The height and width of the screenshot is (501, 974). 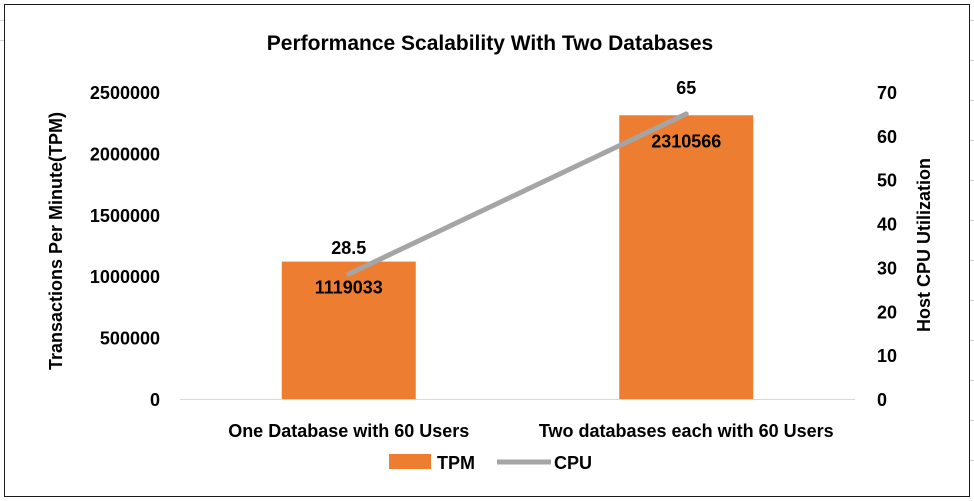 What do you see at coordinates (887, 181) in the screenshot?
I see `right-tick-label: 50` at bounding box center [887, 181].